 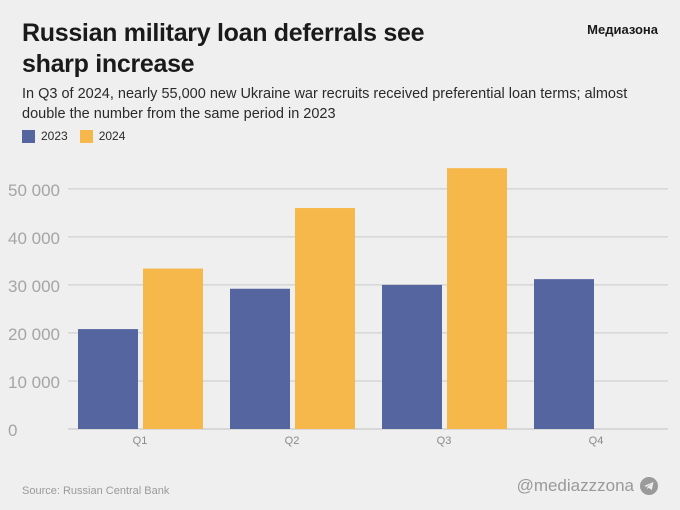 What do you see at coordinates (12, 430) in the screenshot?
I see `y-tick-label: 0` at bounding box center [12, 430].